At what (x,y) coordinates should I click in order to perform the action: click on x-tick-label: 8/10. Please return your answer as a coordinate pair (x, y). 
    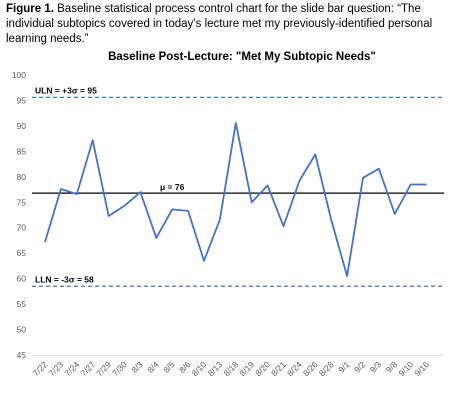
    Looking at the image, I should click on (199, 368).